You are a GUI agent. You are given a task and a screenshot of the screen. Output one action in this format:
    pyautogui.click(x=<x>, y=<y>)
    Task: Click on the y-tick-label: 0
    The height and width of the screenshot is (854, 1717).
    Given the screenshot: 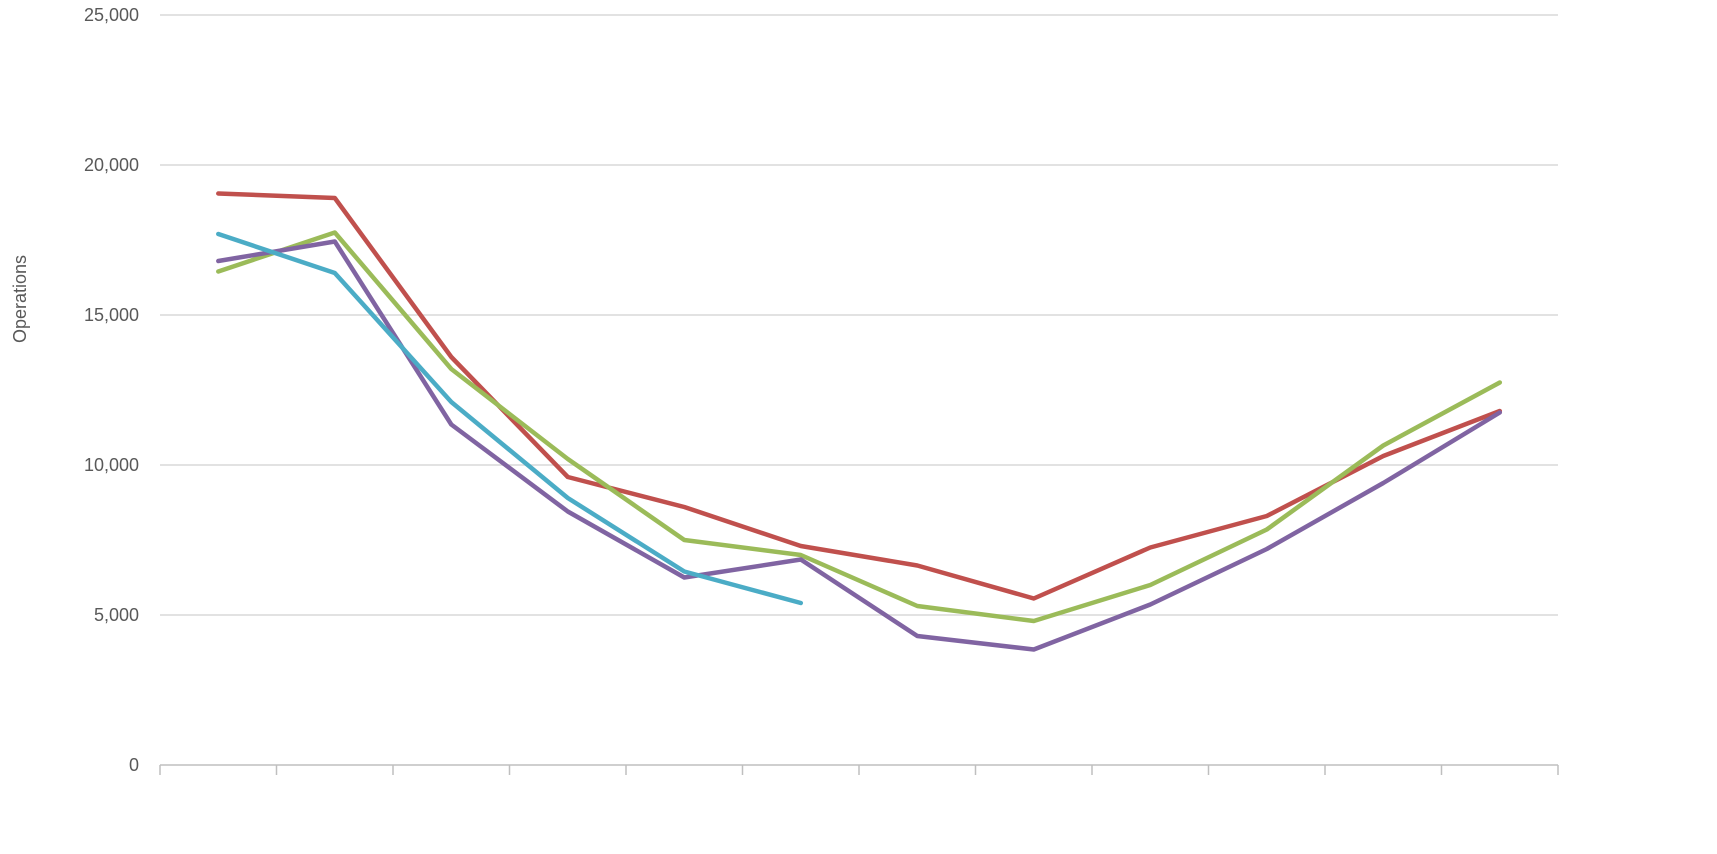 What is the action you would take?
    pyautogui.click(x=134, y=765)
    